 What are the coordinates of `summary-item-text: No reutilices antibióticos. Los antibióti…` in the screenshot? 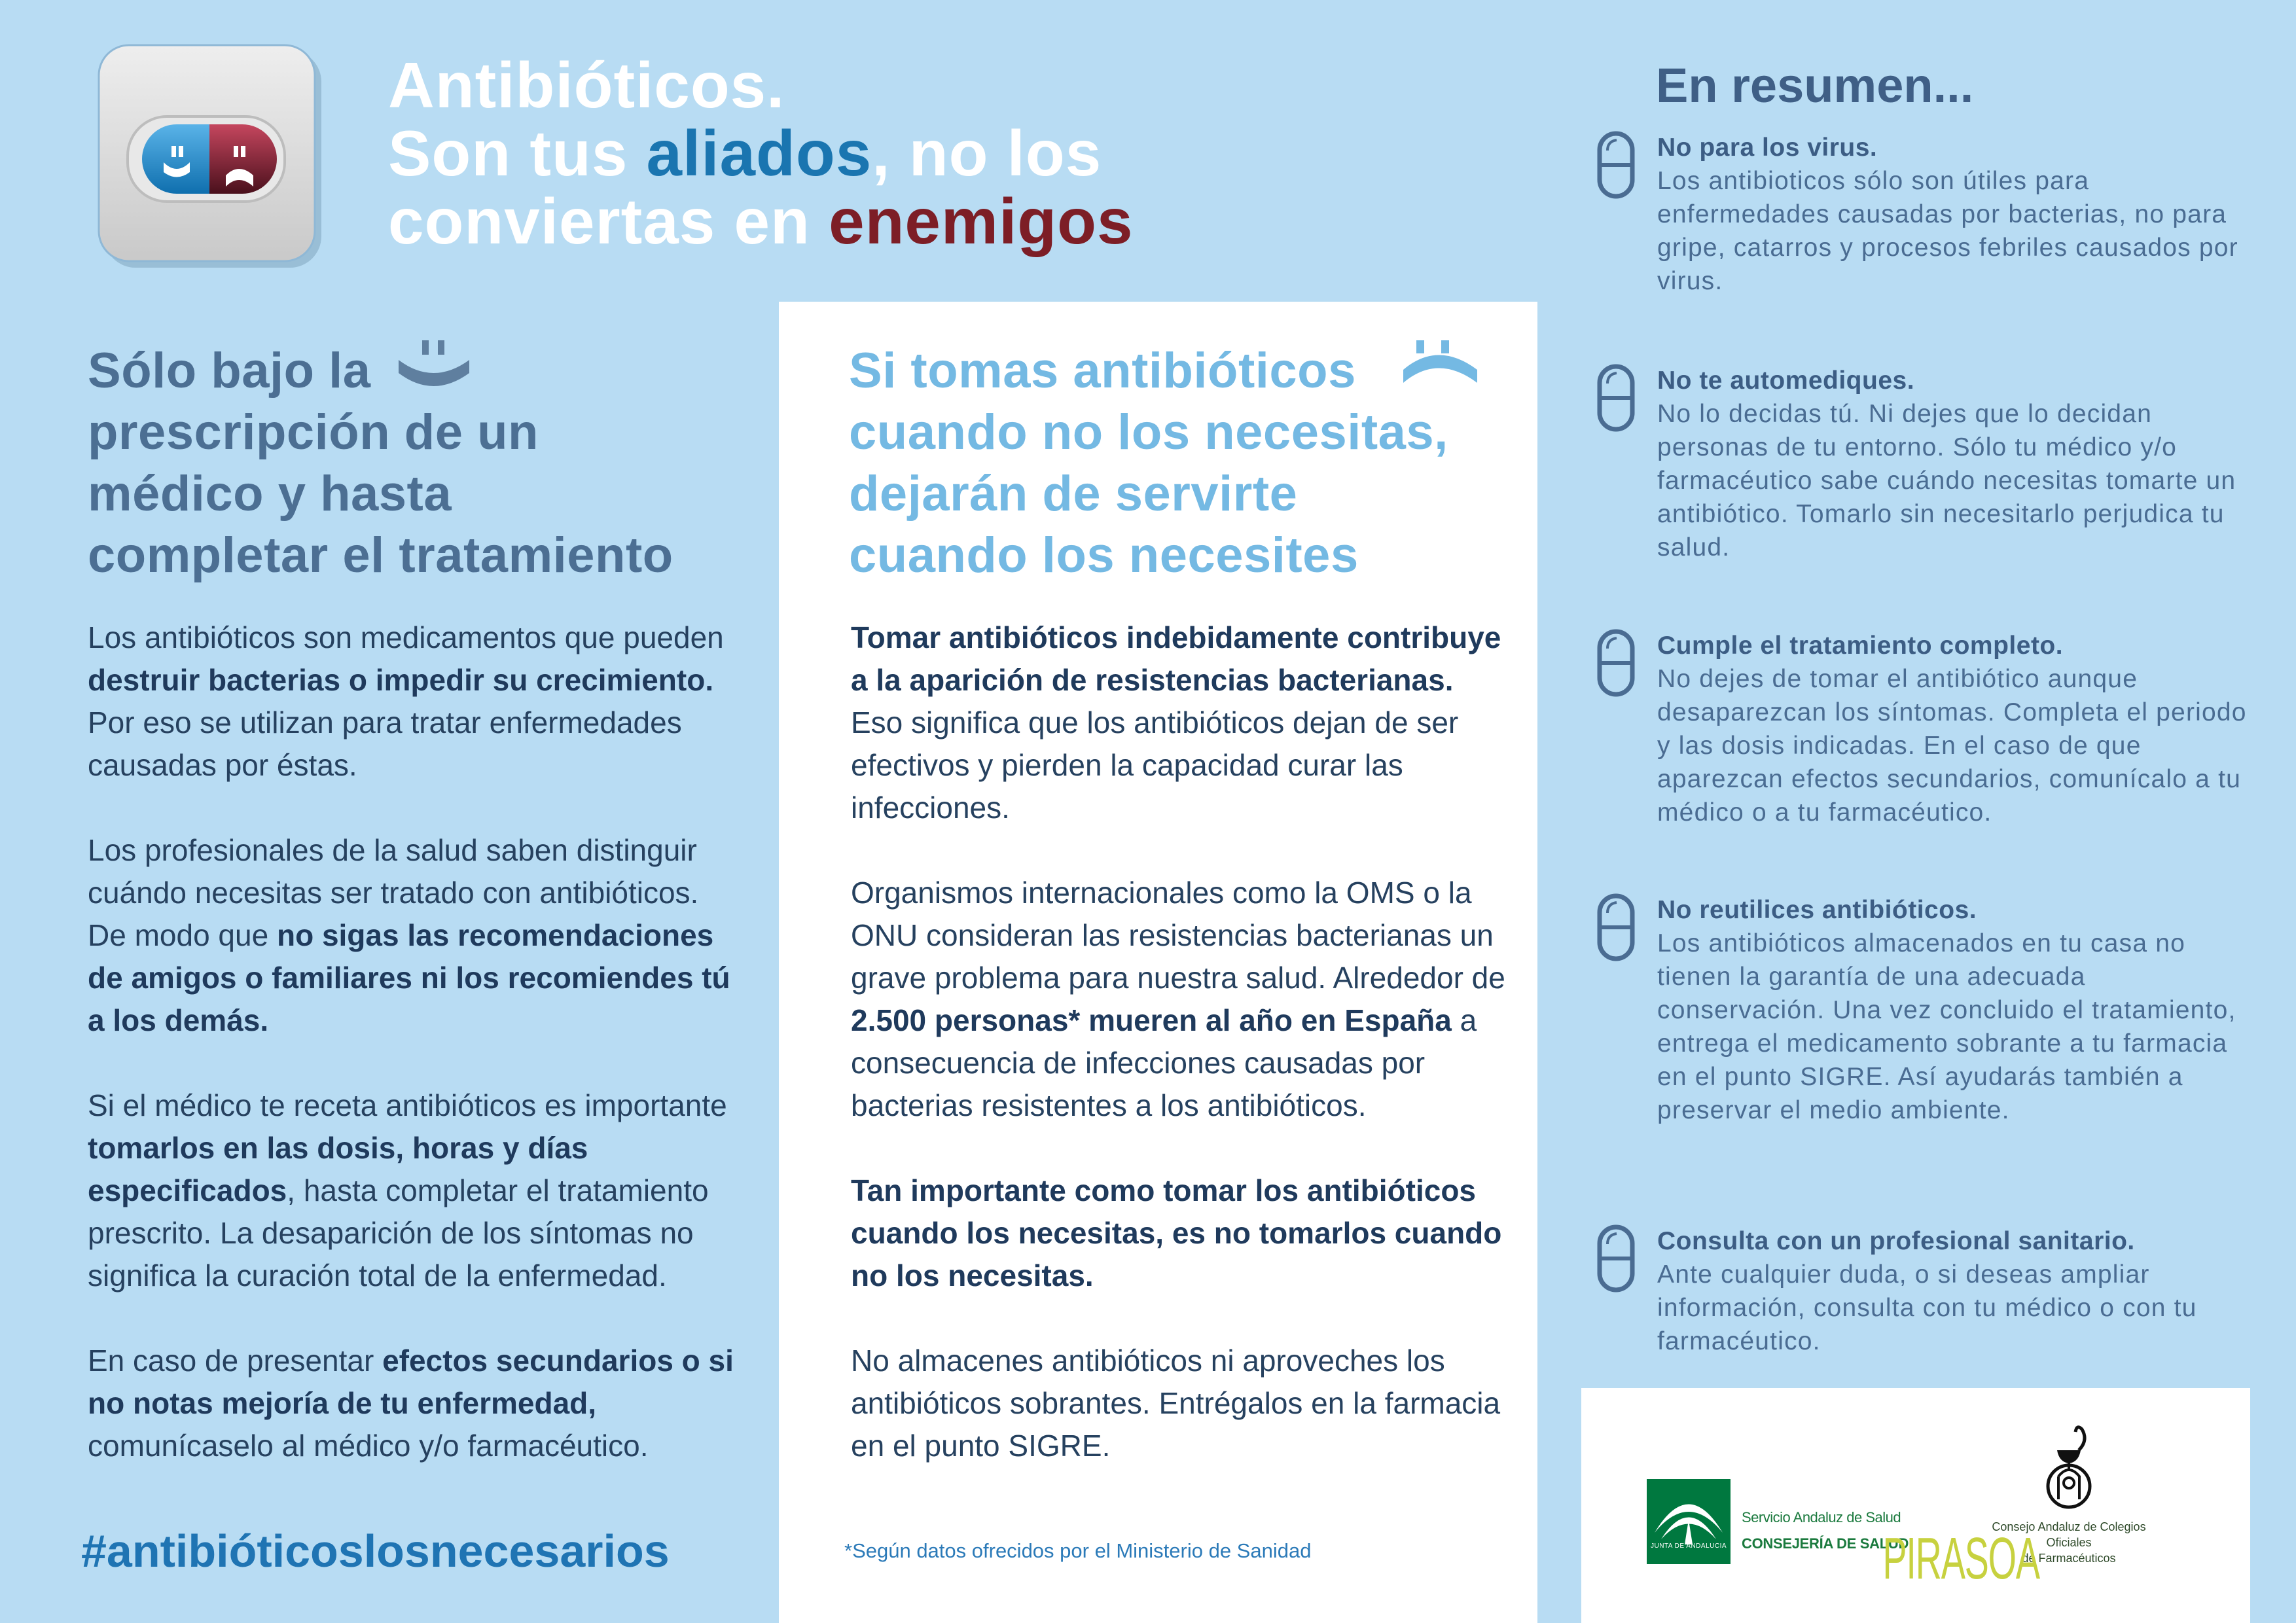 It's located at (1954, 1010).